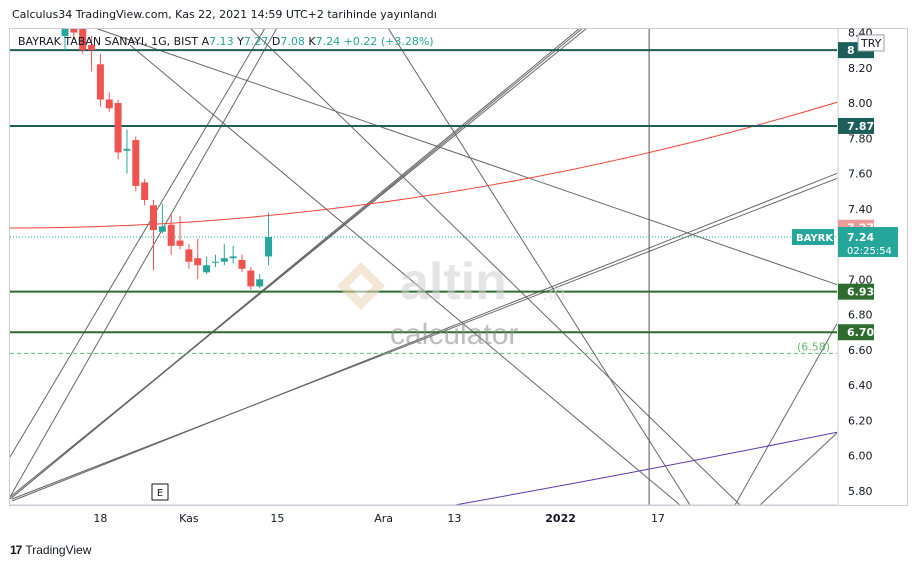 The height and width of the screenshot is (568, 916). I want to click on x-tick-label: 17, so click(658, 518).